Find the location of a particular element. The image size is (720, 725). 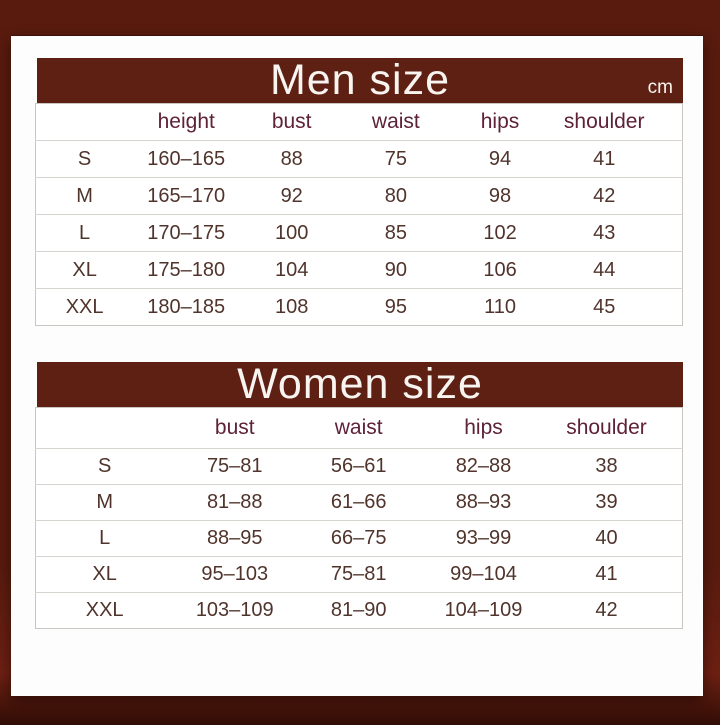

table-cell: 108 is located at coordinates (292, 307).